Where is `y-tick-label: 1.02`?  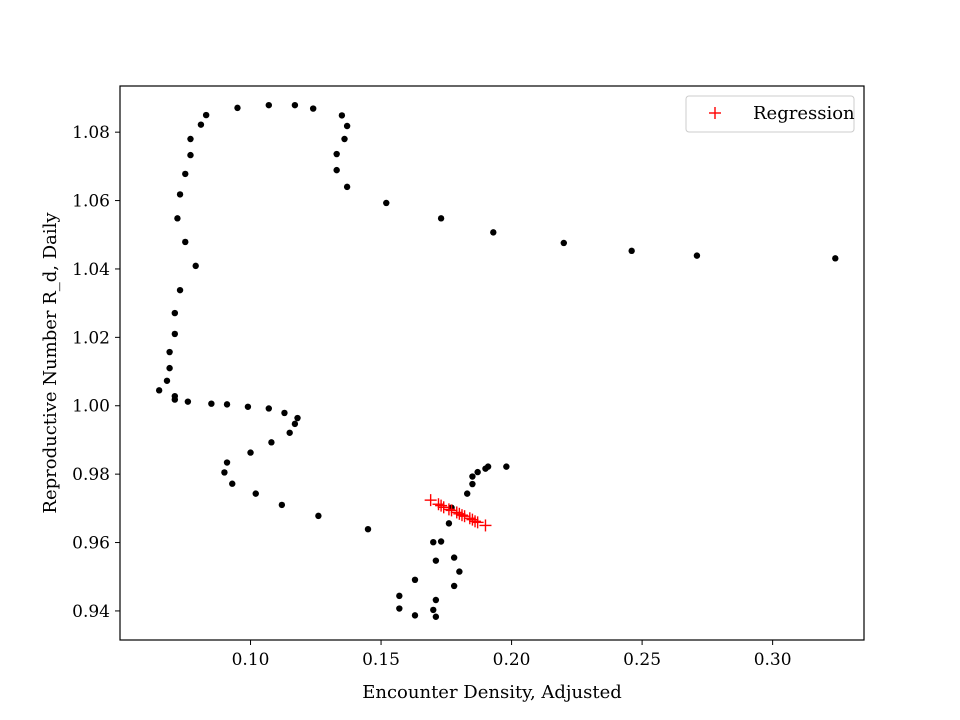
y-tick-label: 1.02 is located at coordinates (91, 338).